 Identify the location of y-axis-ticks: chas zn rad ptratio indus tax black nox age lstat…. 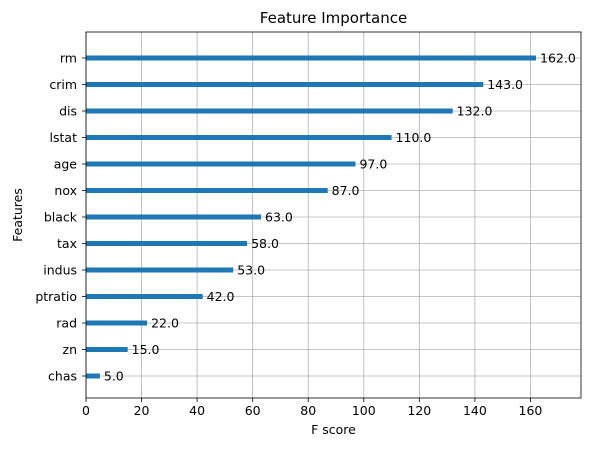
(60, 217).